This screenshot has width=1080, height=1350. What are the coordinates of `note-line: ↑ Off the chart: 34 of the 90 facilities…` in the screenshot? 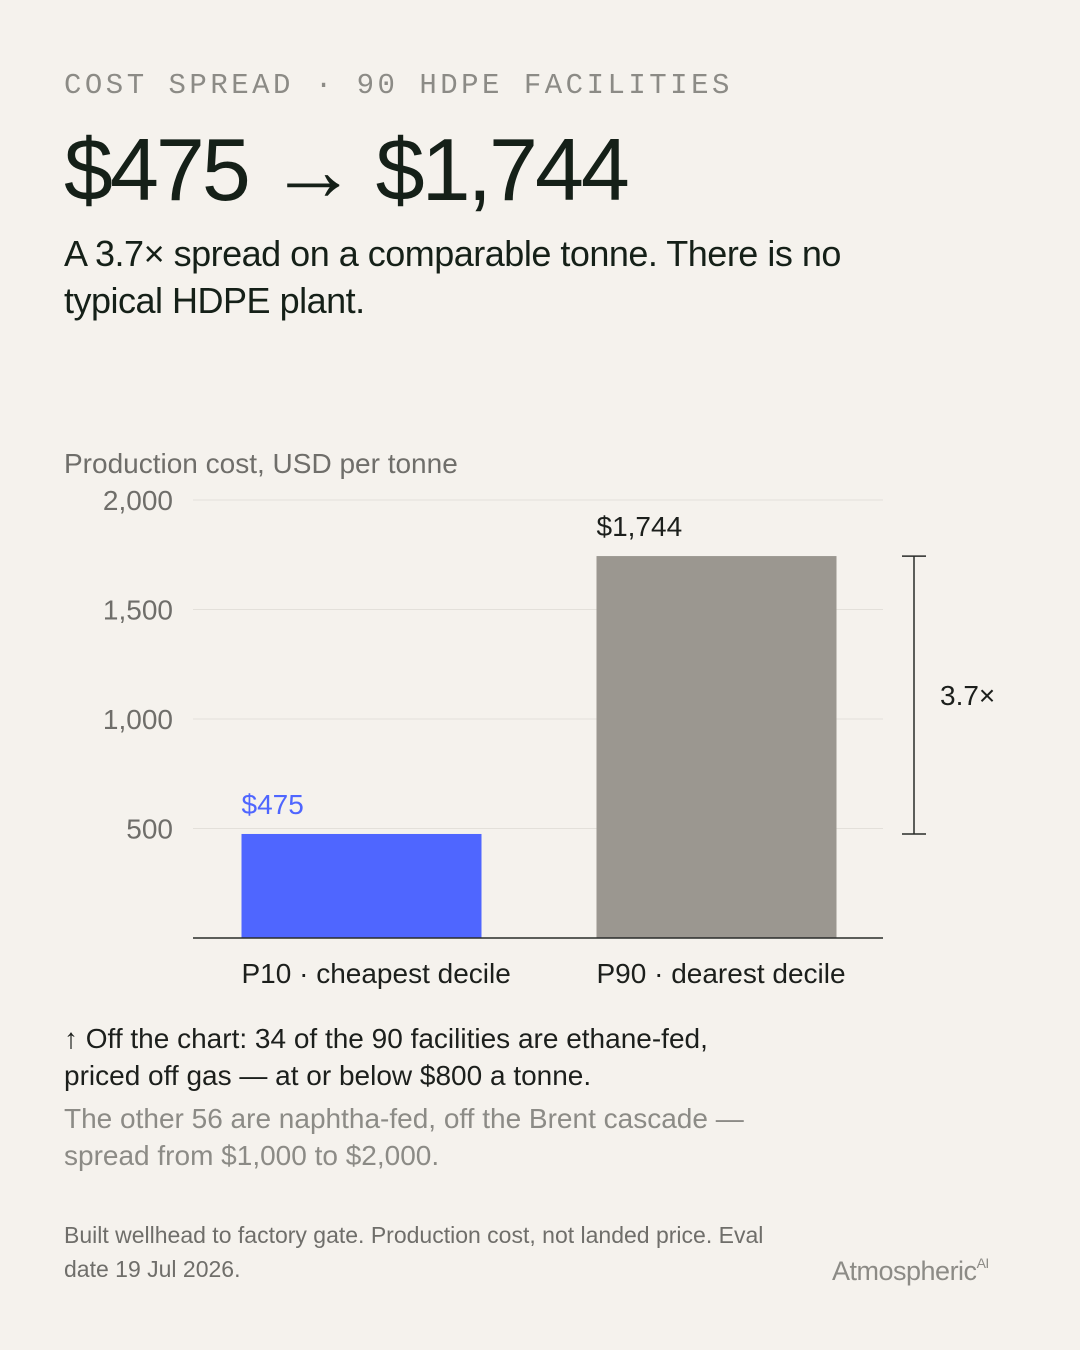 It's located at (386, 1038).